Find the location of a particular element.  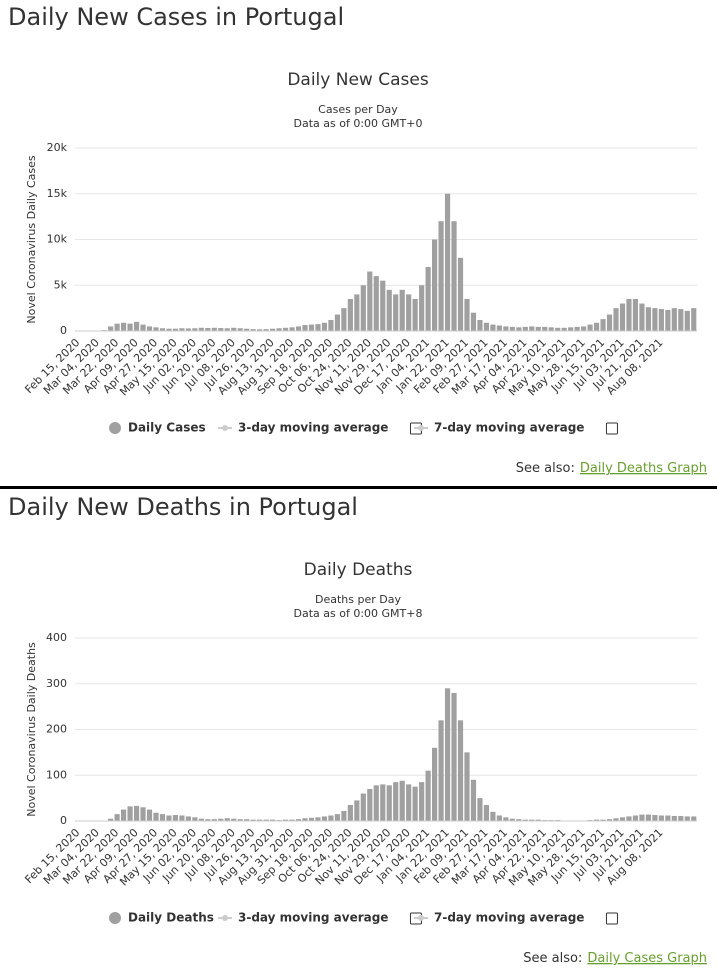

legend-label: Daily Deaths is located at coordinates (171, 918).